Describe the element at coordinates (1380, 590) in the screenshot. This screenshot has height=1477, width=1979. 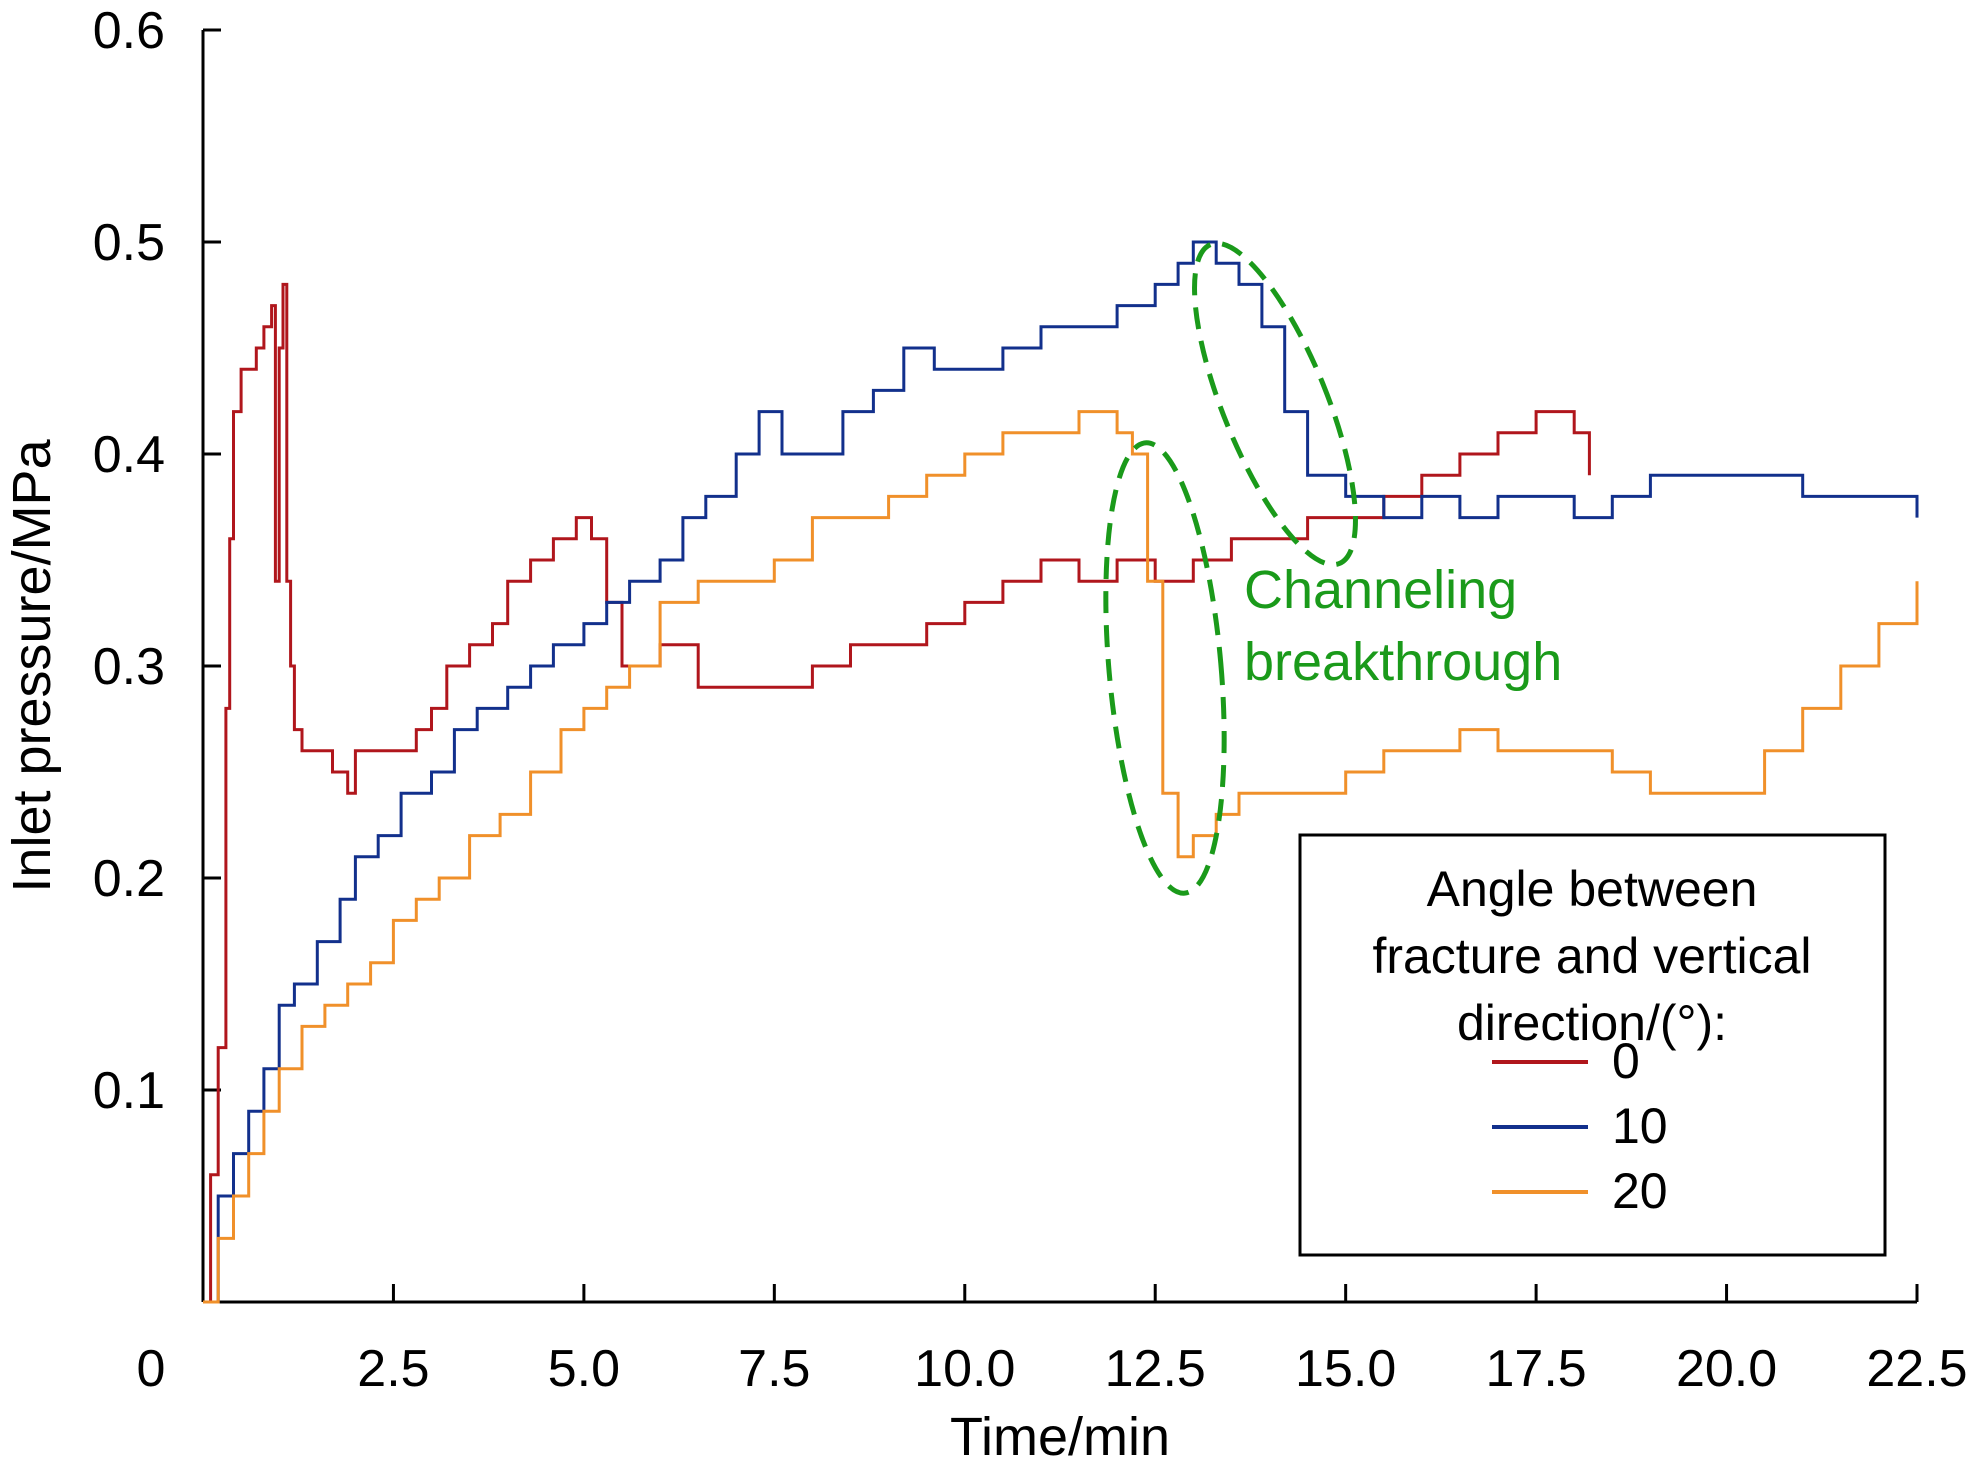
I see `annotation-line-1: Channeling` at that location.